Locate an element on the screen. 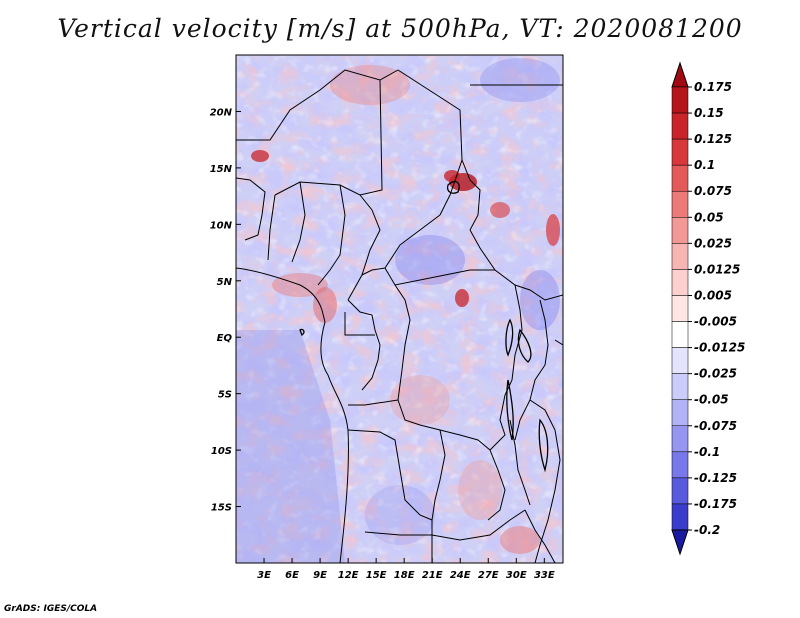 This screenshot has height=618, width=800. lat-tick-label: 5N is located at coordinates (225, 282).